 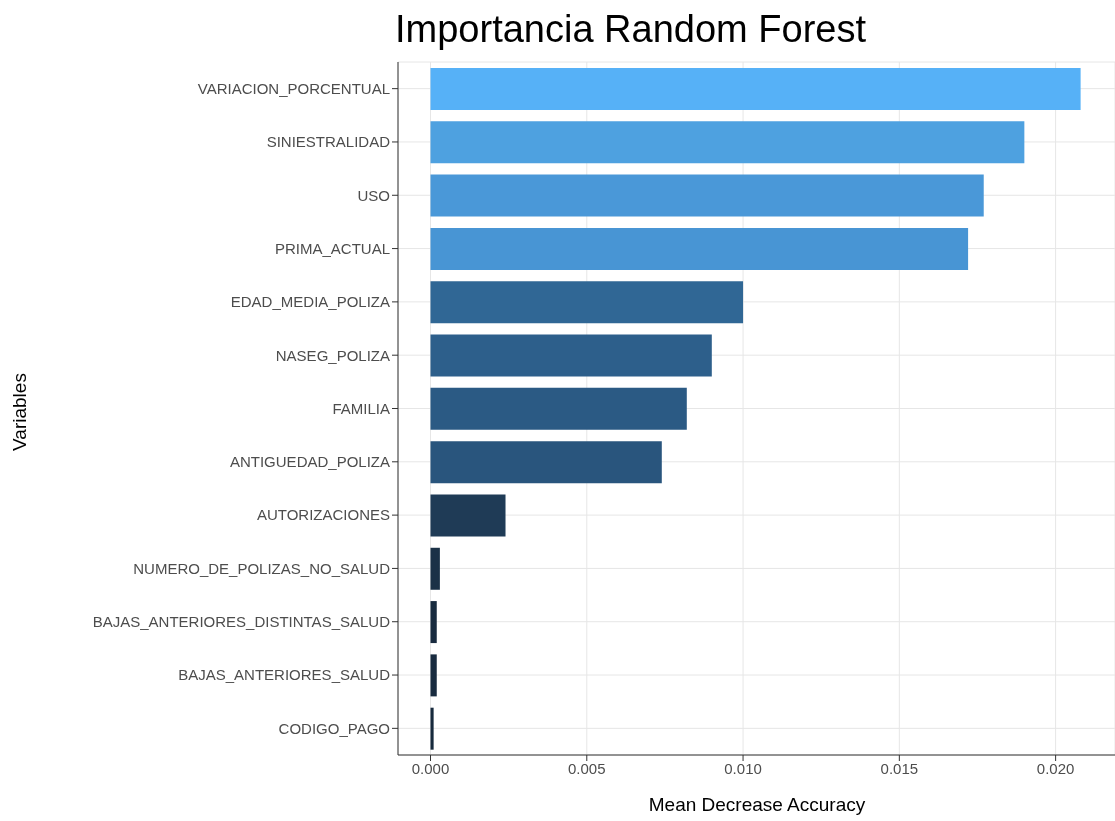 What do you see at coordinates (310, 302) in the screenshot?
I see `y-tick-label: EDAD_MEDIA_POLIZA` at bounding box center [310, 302].